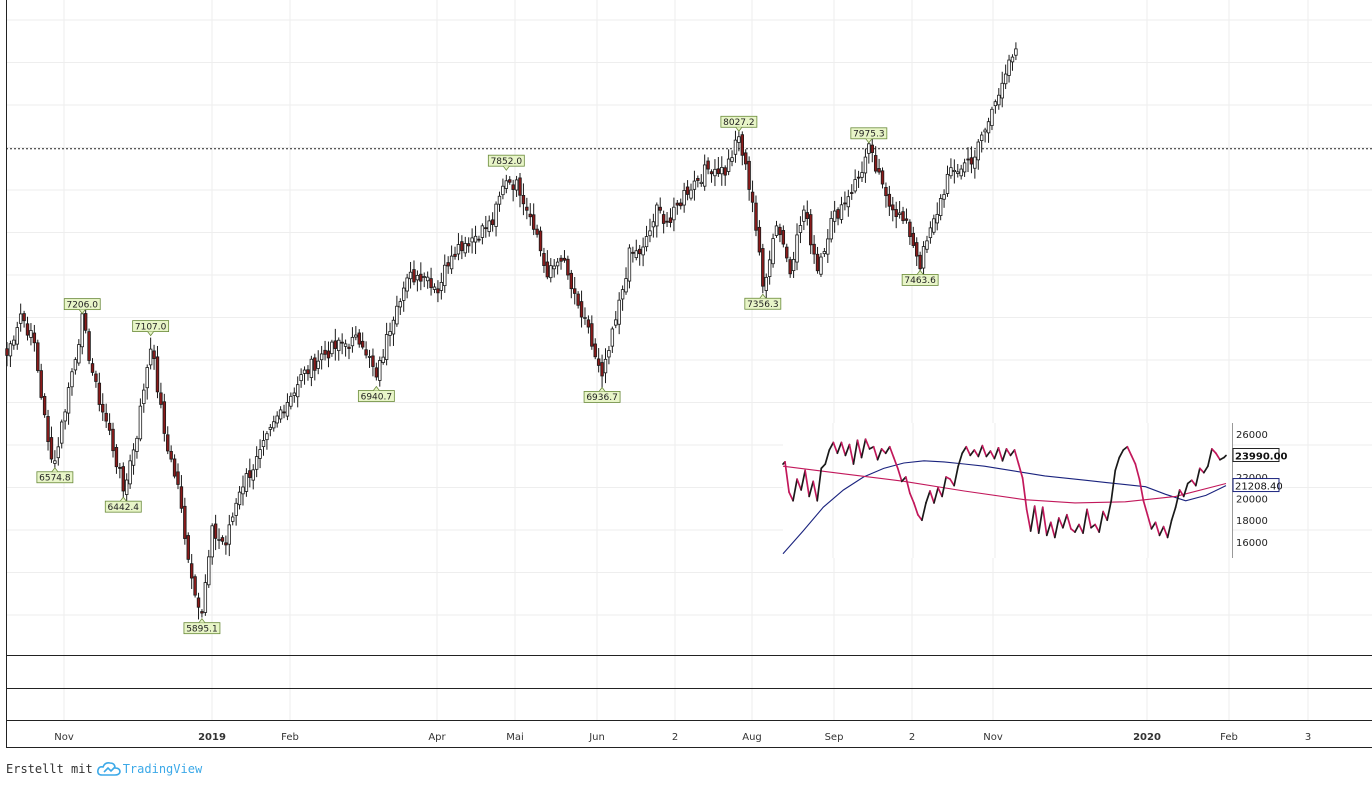 The image size is (1372, 785). I want to click on x-tick-label: 2, so click(675, 737).